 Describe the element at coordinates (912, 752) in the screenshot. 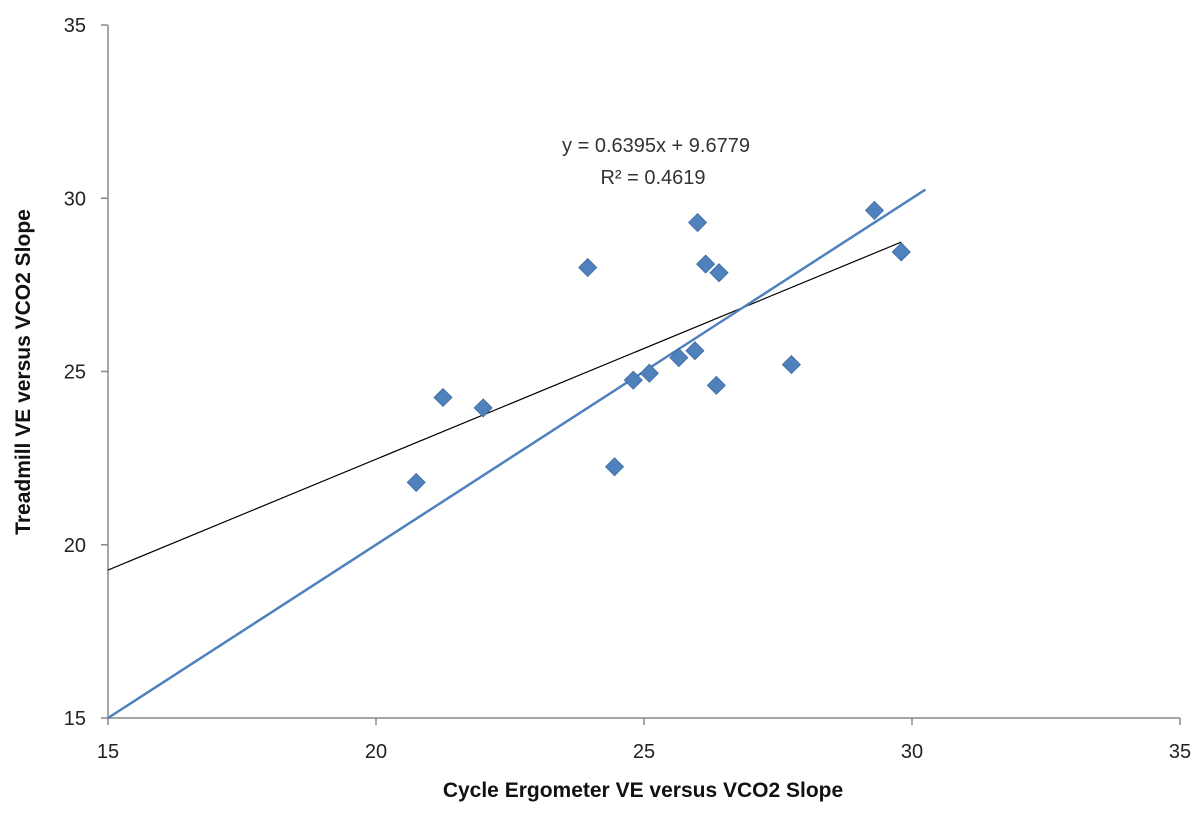

I see `x-tick-label: 30` at that location.